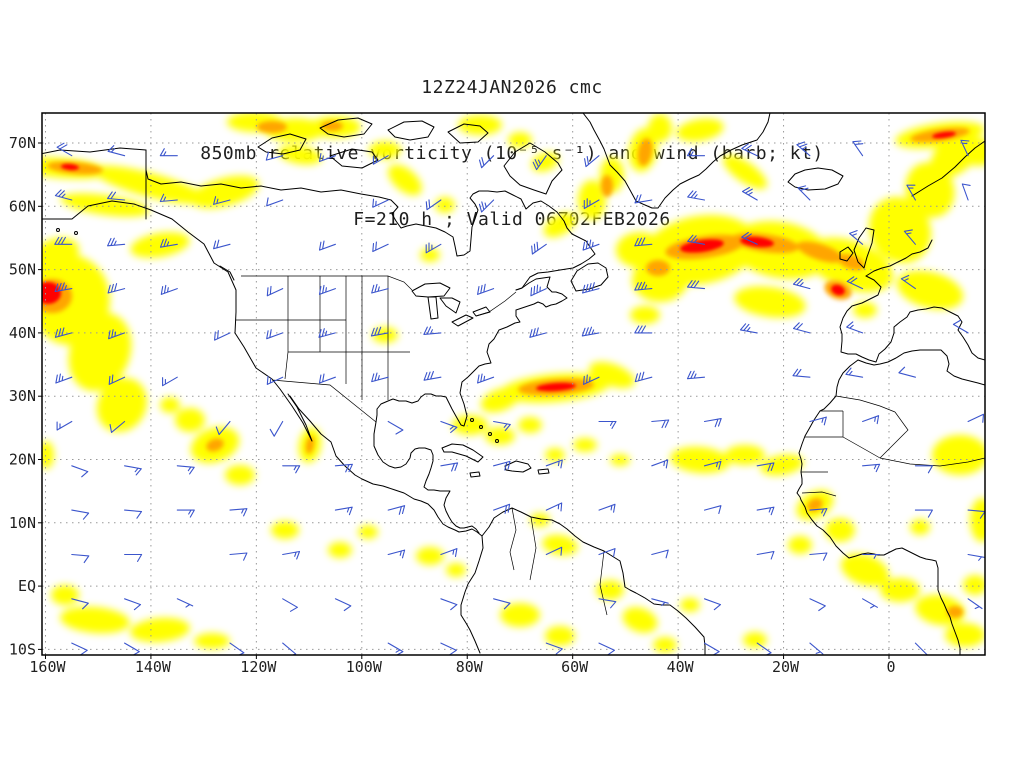 This screenshot has height=768, width=1024. Describe the element at coordinates (512, 87) in the screenshot. I see `title-init-model: 12Z24JAN2026 cmc` at that location.